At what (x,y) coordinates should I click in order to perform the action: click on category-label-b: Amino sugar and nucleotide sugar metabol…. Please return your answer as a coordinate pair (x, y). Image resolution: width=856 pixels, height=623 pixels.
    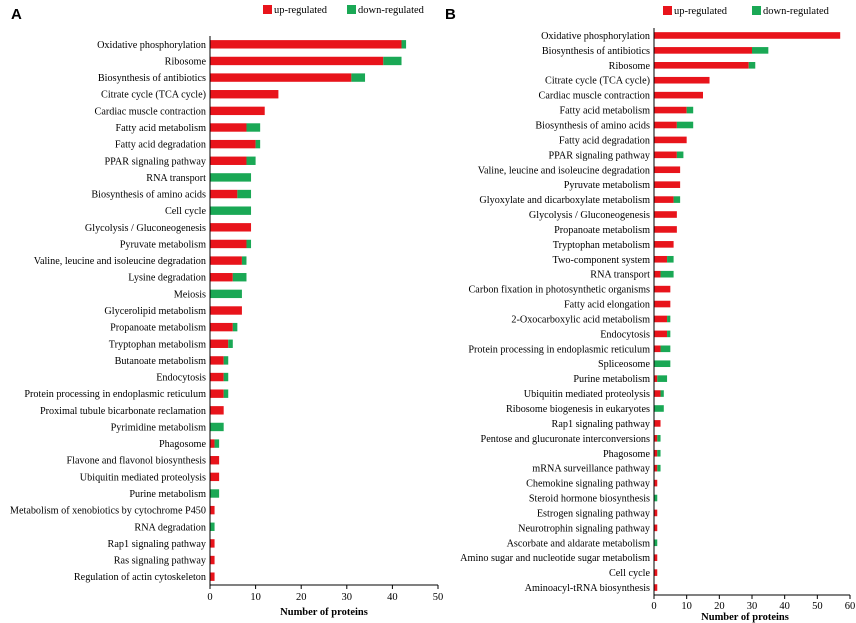
    Looking at the image, I should click on (555, 558).